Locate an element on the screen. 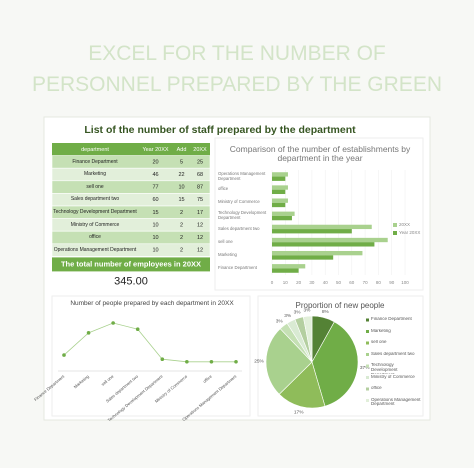  x-tick-label: 20 is located at coordinates (299, 282).